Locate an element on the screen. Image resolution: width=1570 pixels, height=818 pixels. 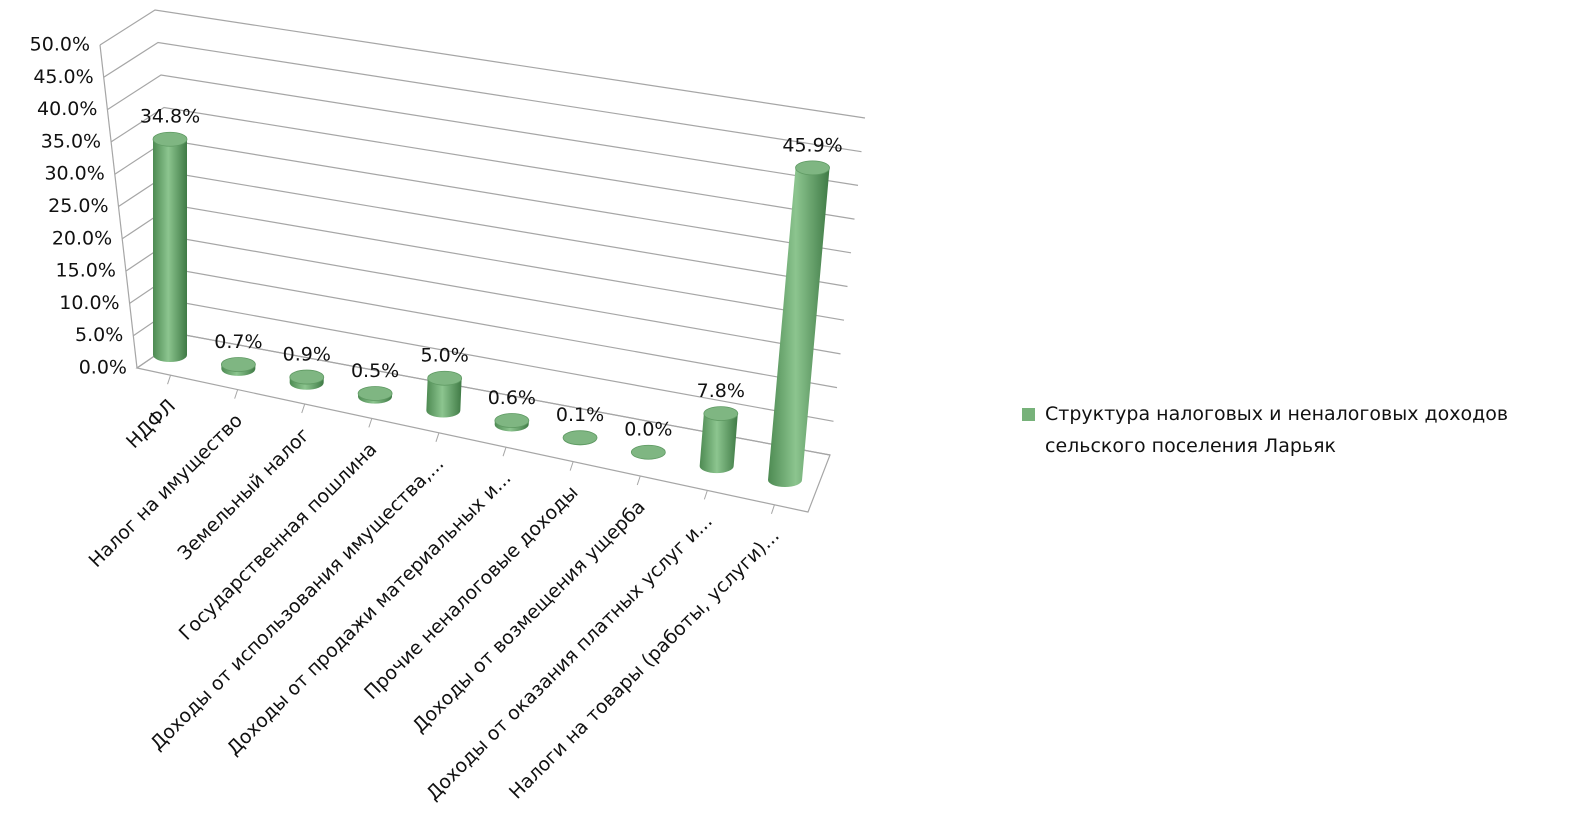
value-label: 7.8% is located at coordinates (721, 391).